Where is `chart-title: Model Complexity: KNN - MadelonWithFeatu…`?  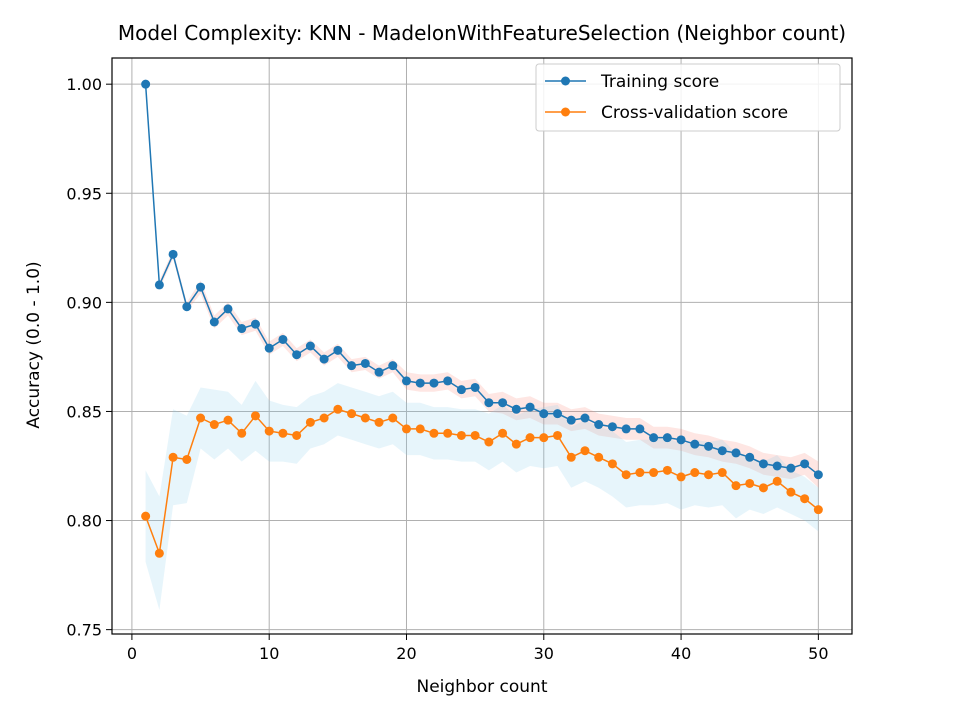 chart-title: Model Complexity: KNN - MadelonWithFeatu… is located at coordinates (482, 33).